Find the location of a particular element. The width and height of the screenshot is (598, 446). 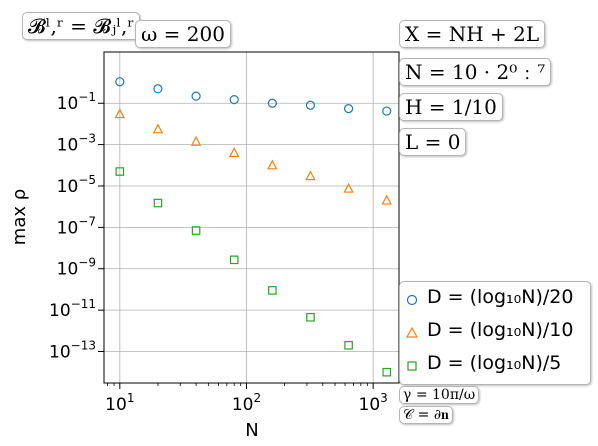

legend-label: D = (log₁₀N)/5 is located at coordinates (494, 363).